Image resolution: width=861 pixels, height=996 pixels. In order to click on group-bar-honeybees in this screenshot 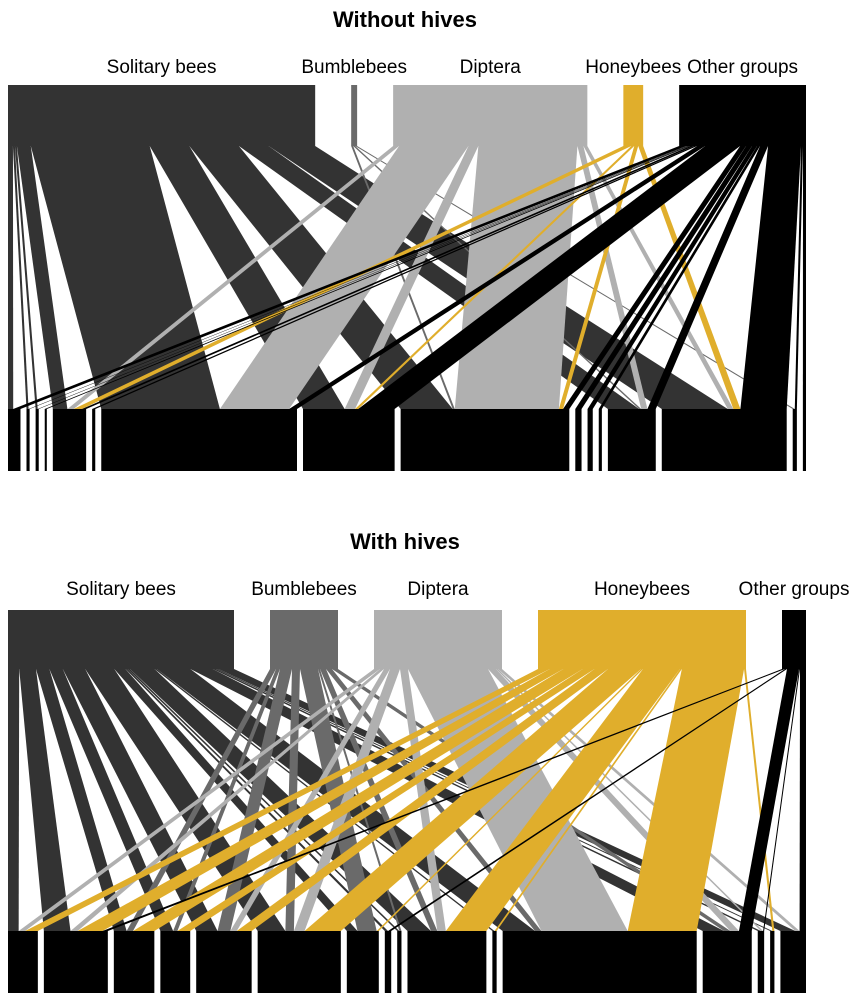, I will do `click(642, 639)`.